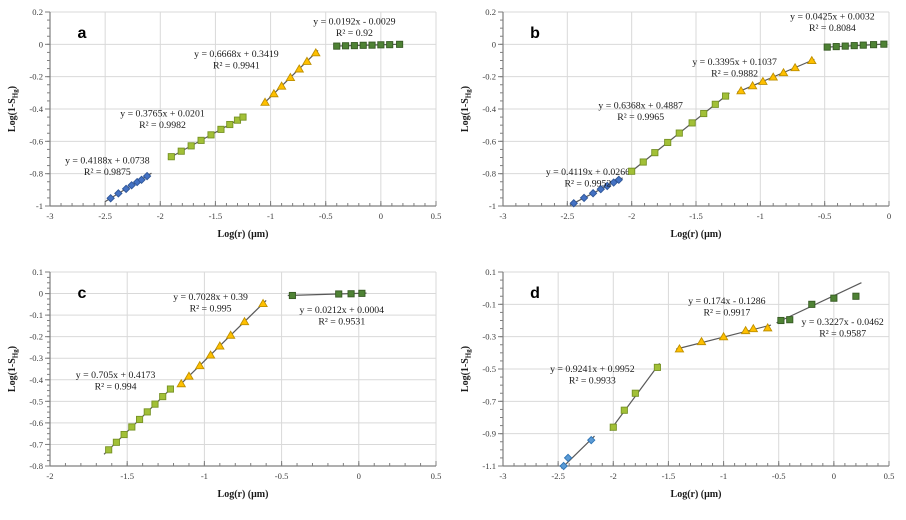 The height and width of the screenshot is (520, 906). I want to click on equation-label: y = 0.4119x + 0.0266, so click(588, 172).